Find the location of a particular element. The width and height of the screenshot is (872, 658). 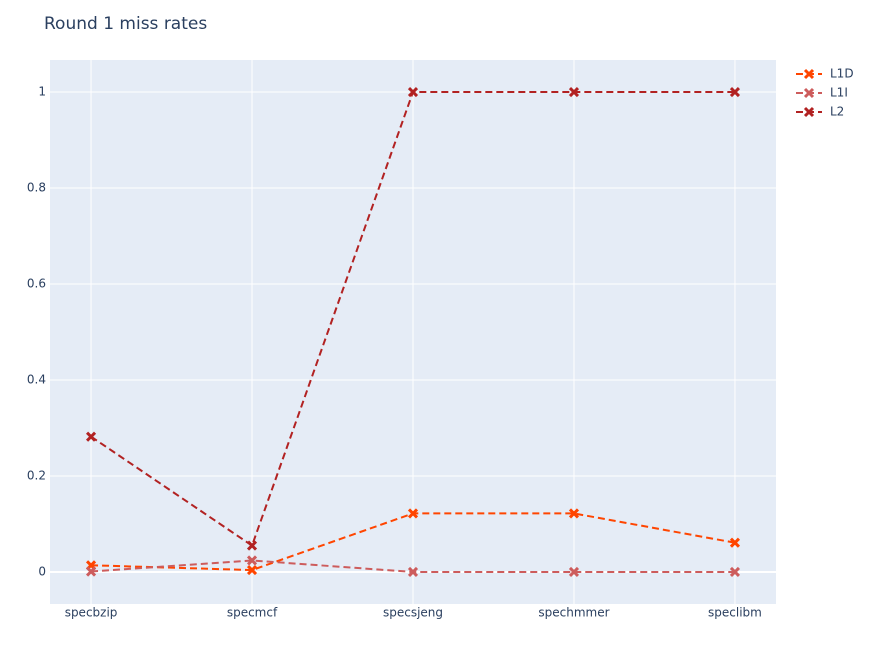

y-tick-label: 1 is located at coordinates (42, 92).